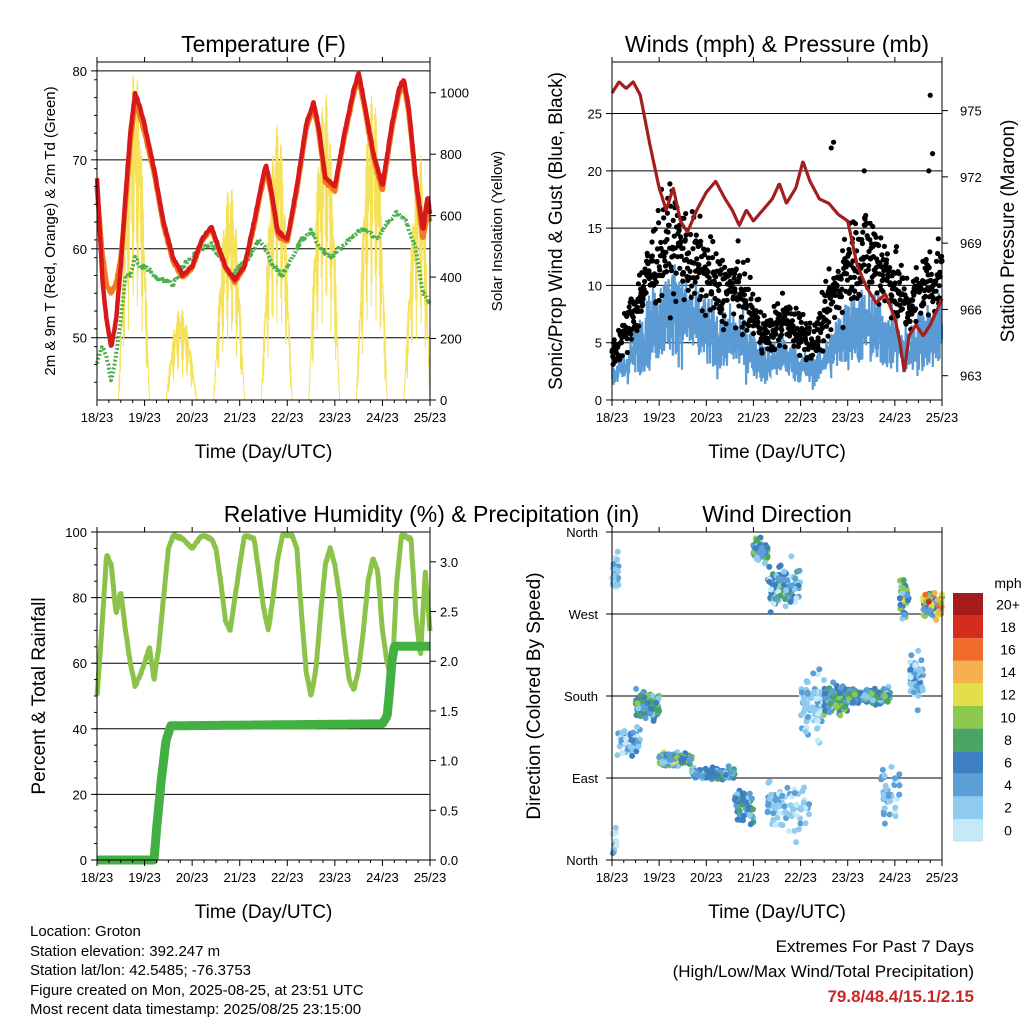 The width and height of the screenshot is (1024, 1024). What do you see at coordinates (987, 708) in the screenshot?
I see `speed-legend: mph 20+ 18 16 14 12 10 8 6 4 2 0` at bounding box center [987, 708].